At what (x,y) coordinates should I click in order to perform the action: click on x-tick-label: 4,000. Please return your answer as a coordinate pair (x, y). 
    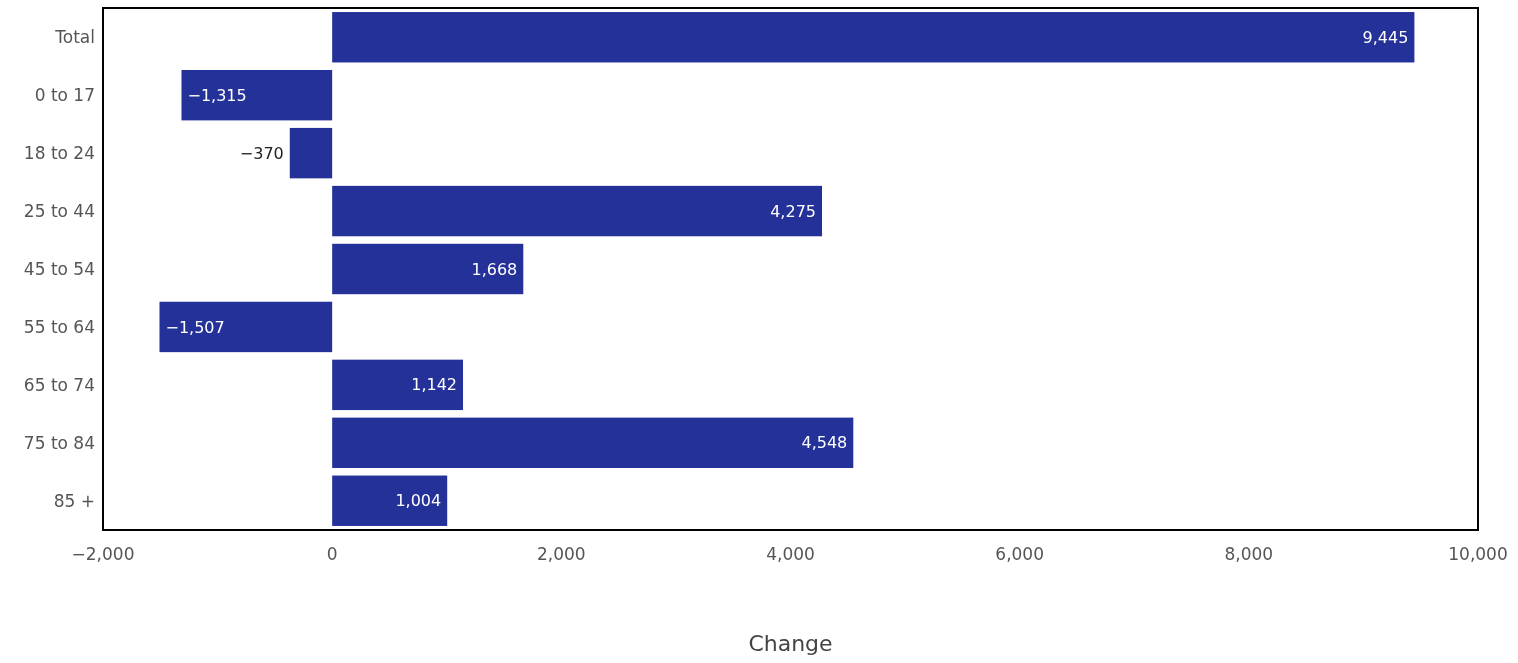
    Looking at the image, I should click on (790, 554).